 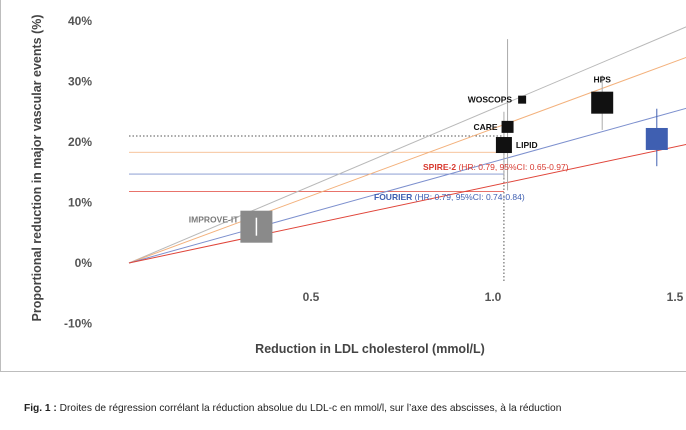 What do you see at coordinates (78, 324) in the screenshot?
I see `y-tick-label: -10%` at bounding box center [78, 324].